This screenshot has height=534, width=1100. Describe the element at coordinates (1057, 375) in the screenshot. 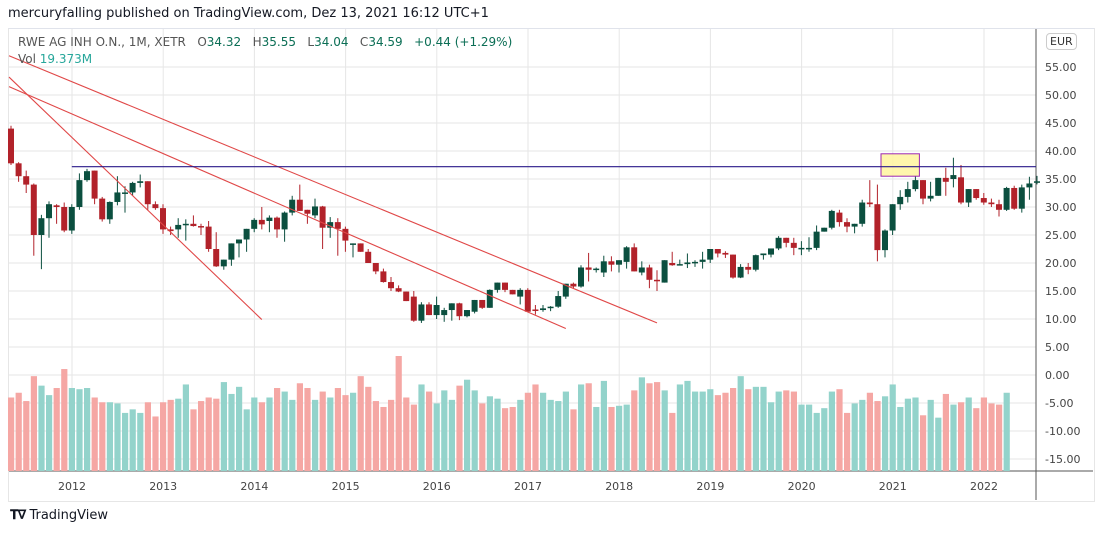

I see `y-tick-label: 0.00` at that location.